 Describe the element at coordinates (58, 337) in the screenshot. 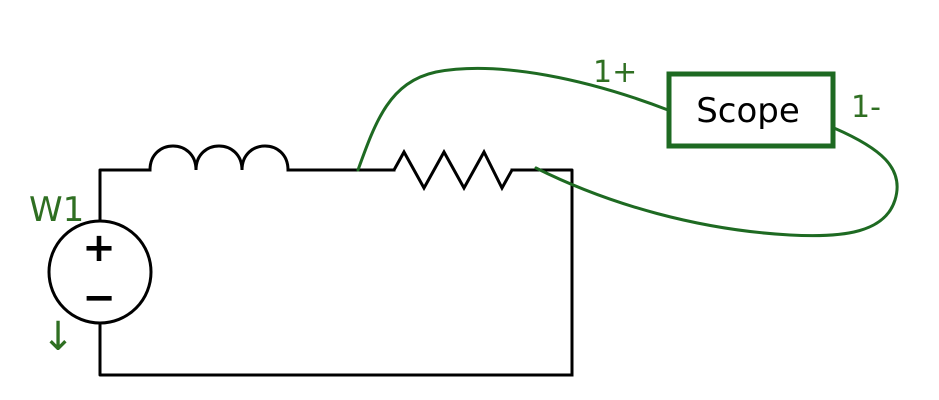

I see `current-arrow-icon: ↓` at that location.